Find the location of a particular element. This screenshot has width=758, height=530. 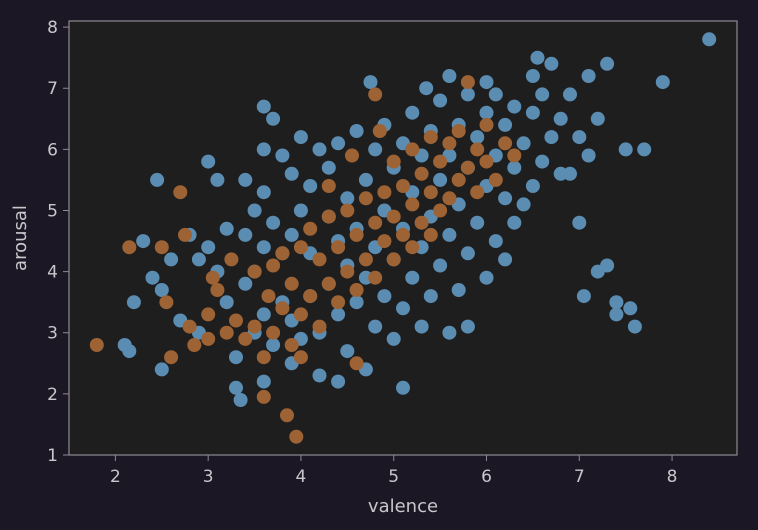

y-tick-label: 6 is located at coordinates (52, 150).